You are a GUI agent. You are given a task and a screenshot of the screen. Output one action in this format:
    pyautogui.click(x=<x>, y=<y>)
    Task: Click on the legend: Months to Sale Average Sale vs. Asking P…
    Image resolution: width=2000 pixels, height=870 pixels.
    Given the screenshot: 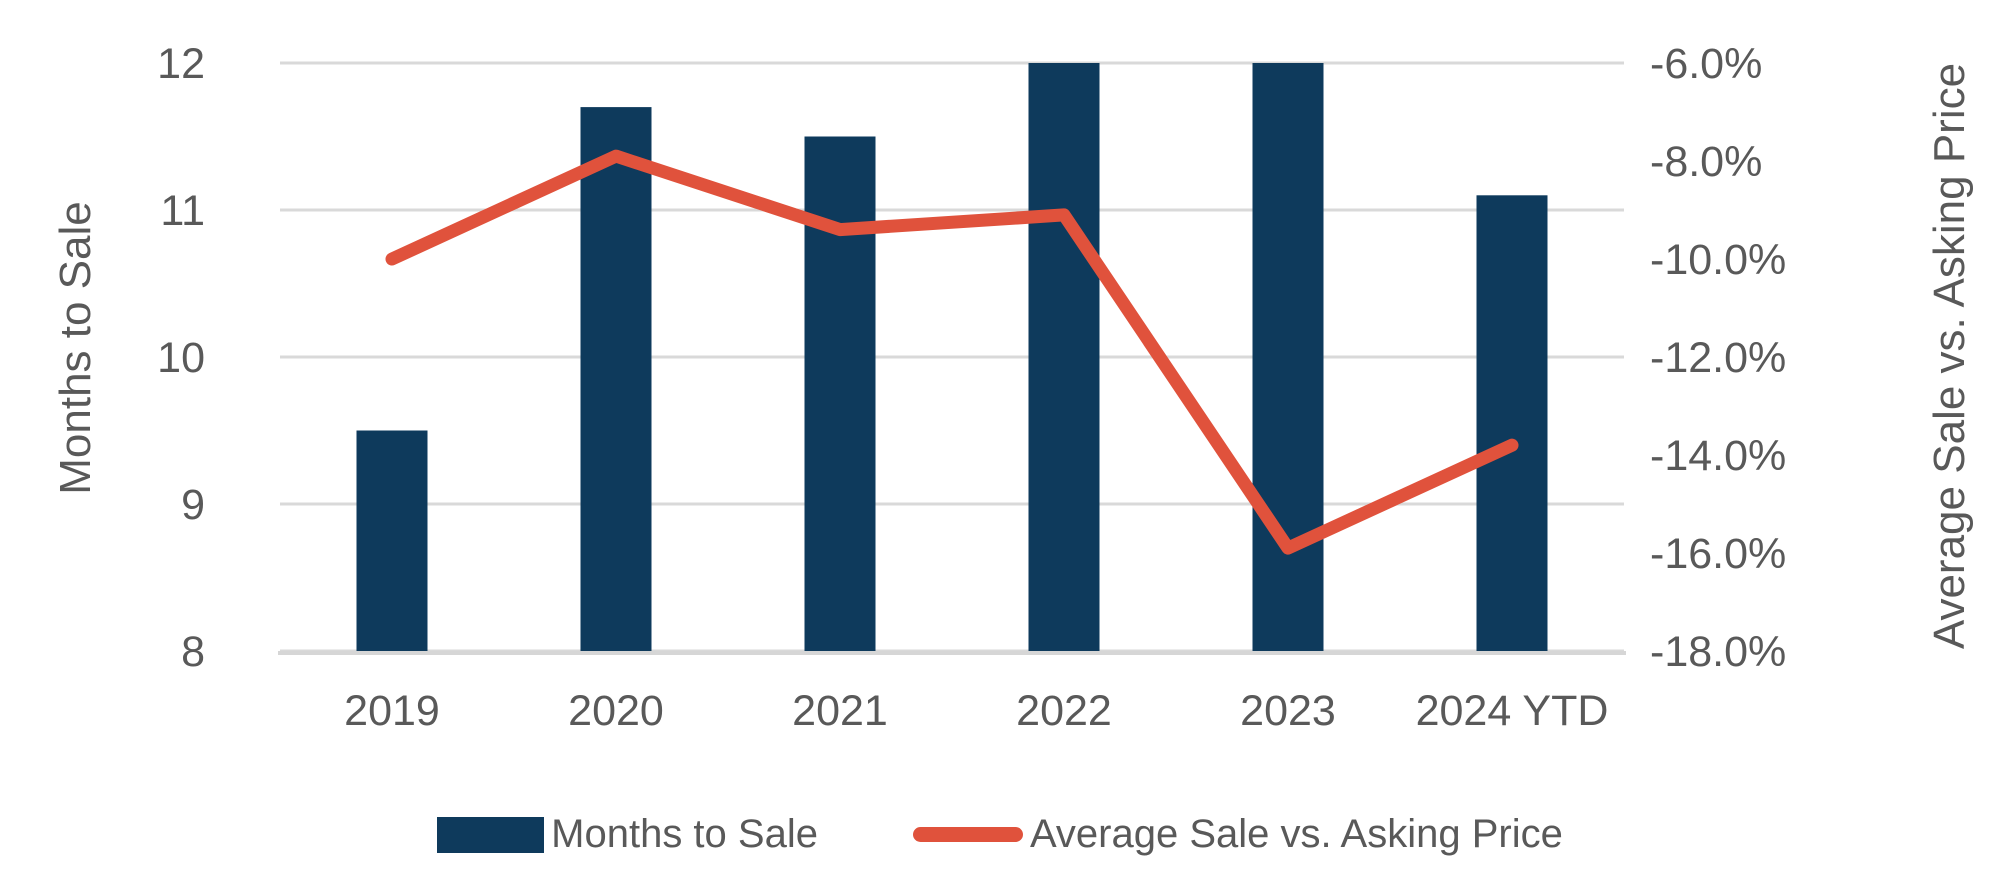 What is the action you would take?
    pyautogui.click(x=1000, y=834)
    